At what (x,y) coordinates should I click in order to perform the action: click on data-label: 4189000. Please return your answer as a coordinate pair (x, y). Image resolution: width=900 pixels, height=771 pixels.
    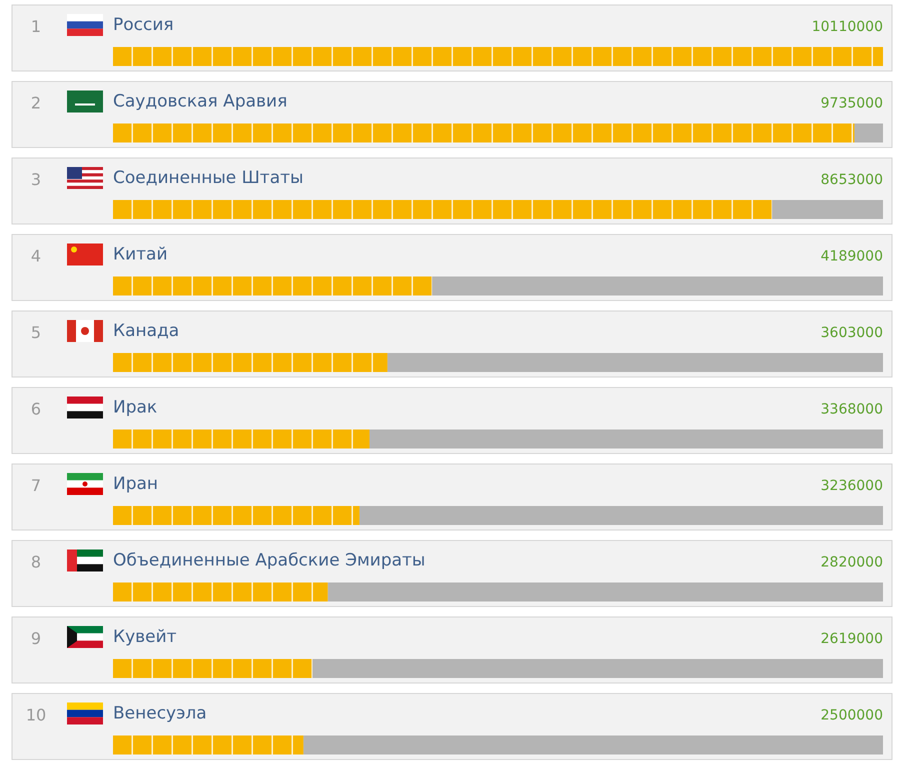
    Looking at the image, I should click on (851, 256).